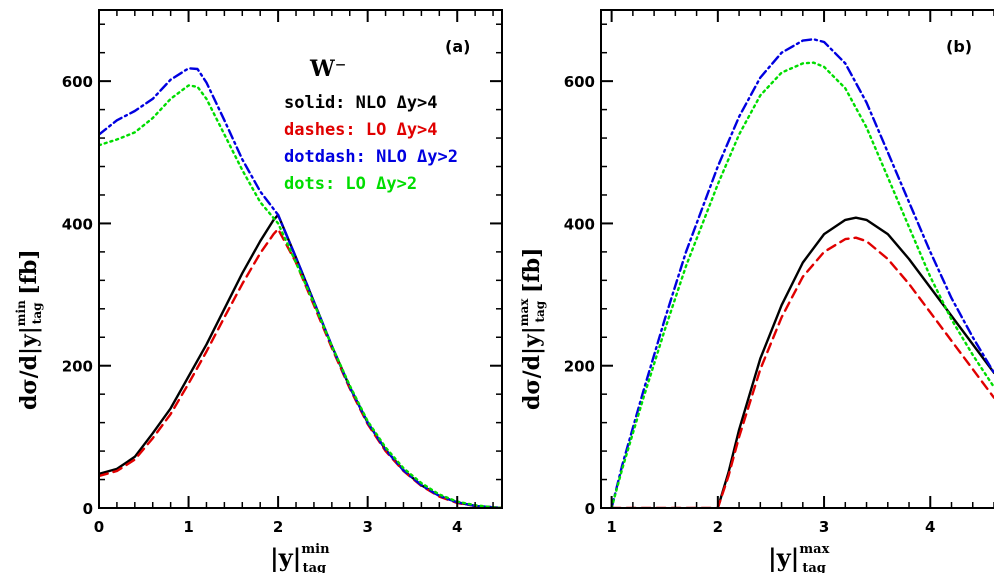 This screenshot has width=994, height=573. What do you see at coordinates (579, 224) in the screenshot?
I see `panel-b-ytick-label: 400` at bounding box center [579, 224].